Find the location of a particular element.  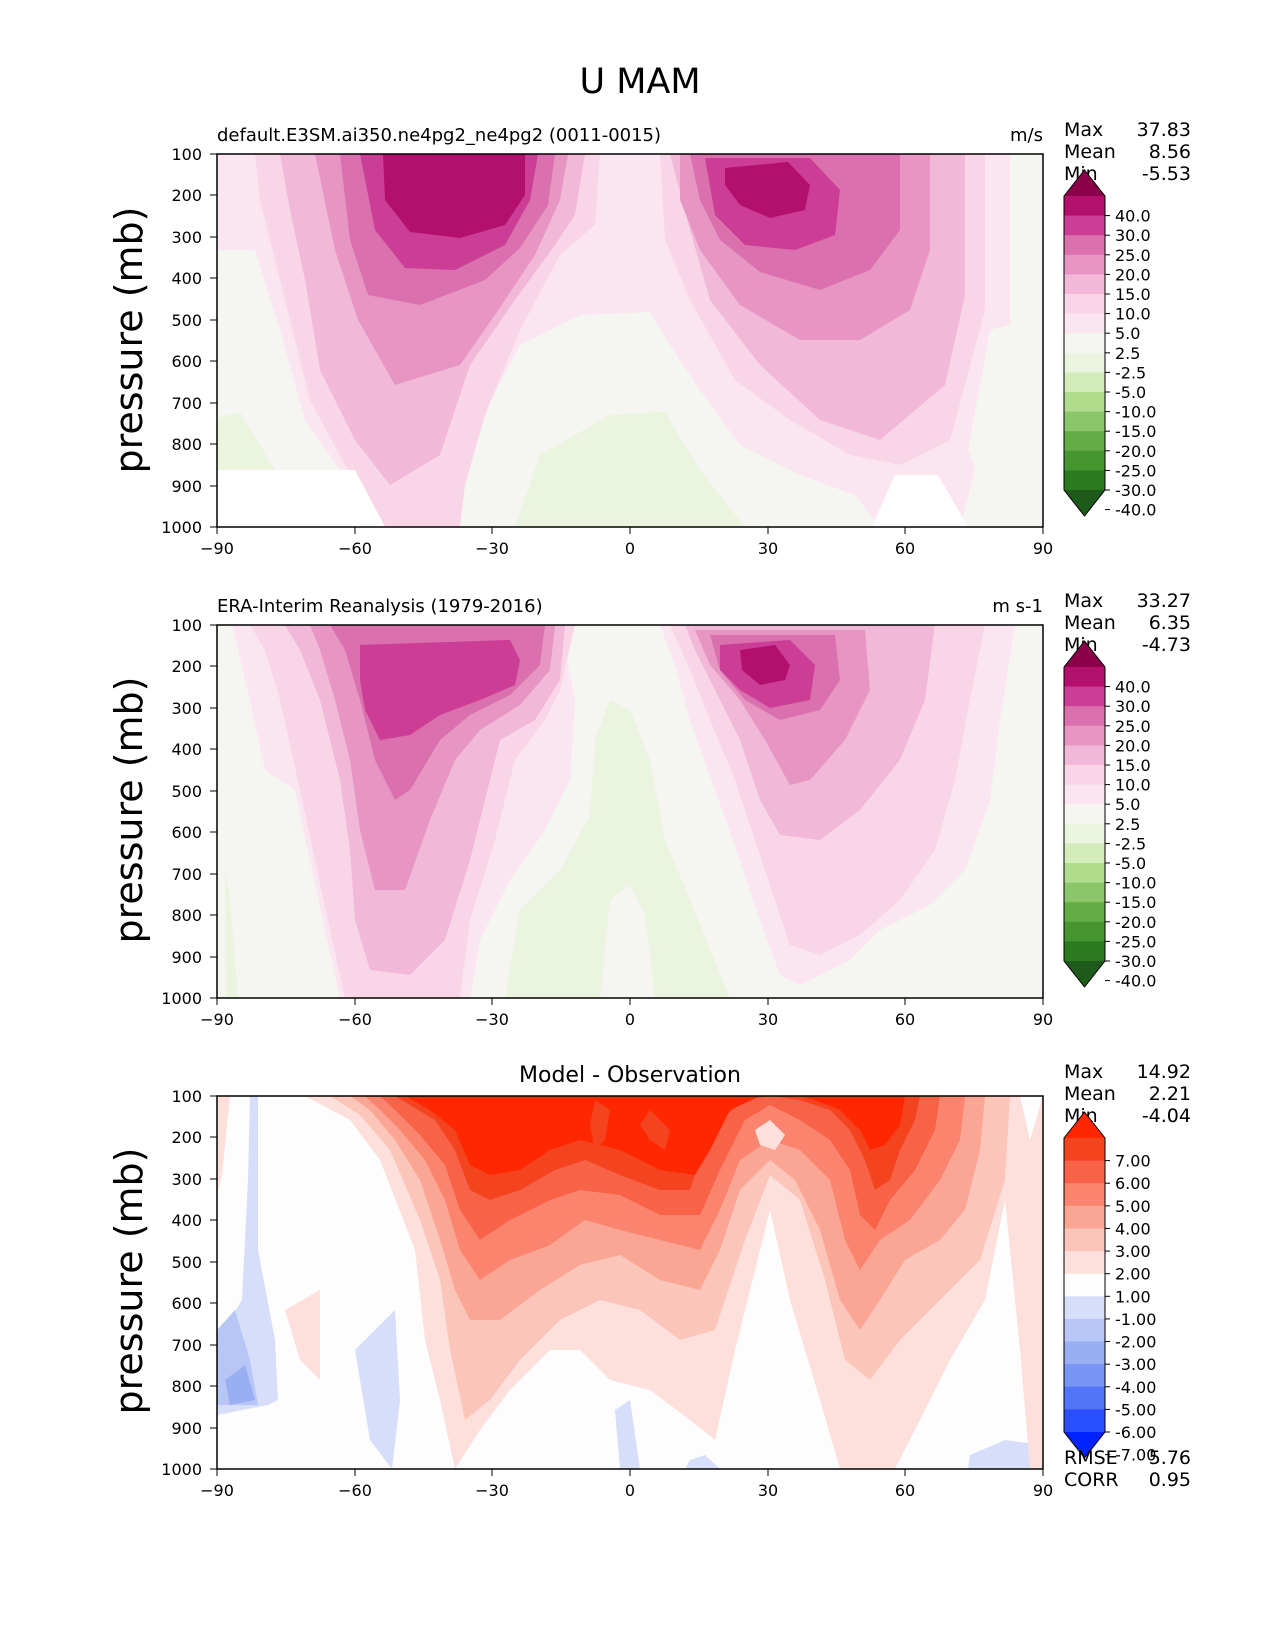

y-tick-label: 200 is located at coordinates (186, 1137).